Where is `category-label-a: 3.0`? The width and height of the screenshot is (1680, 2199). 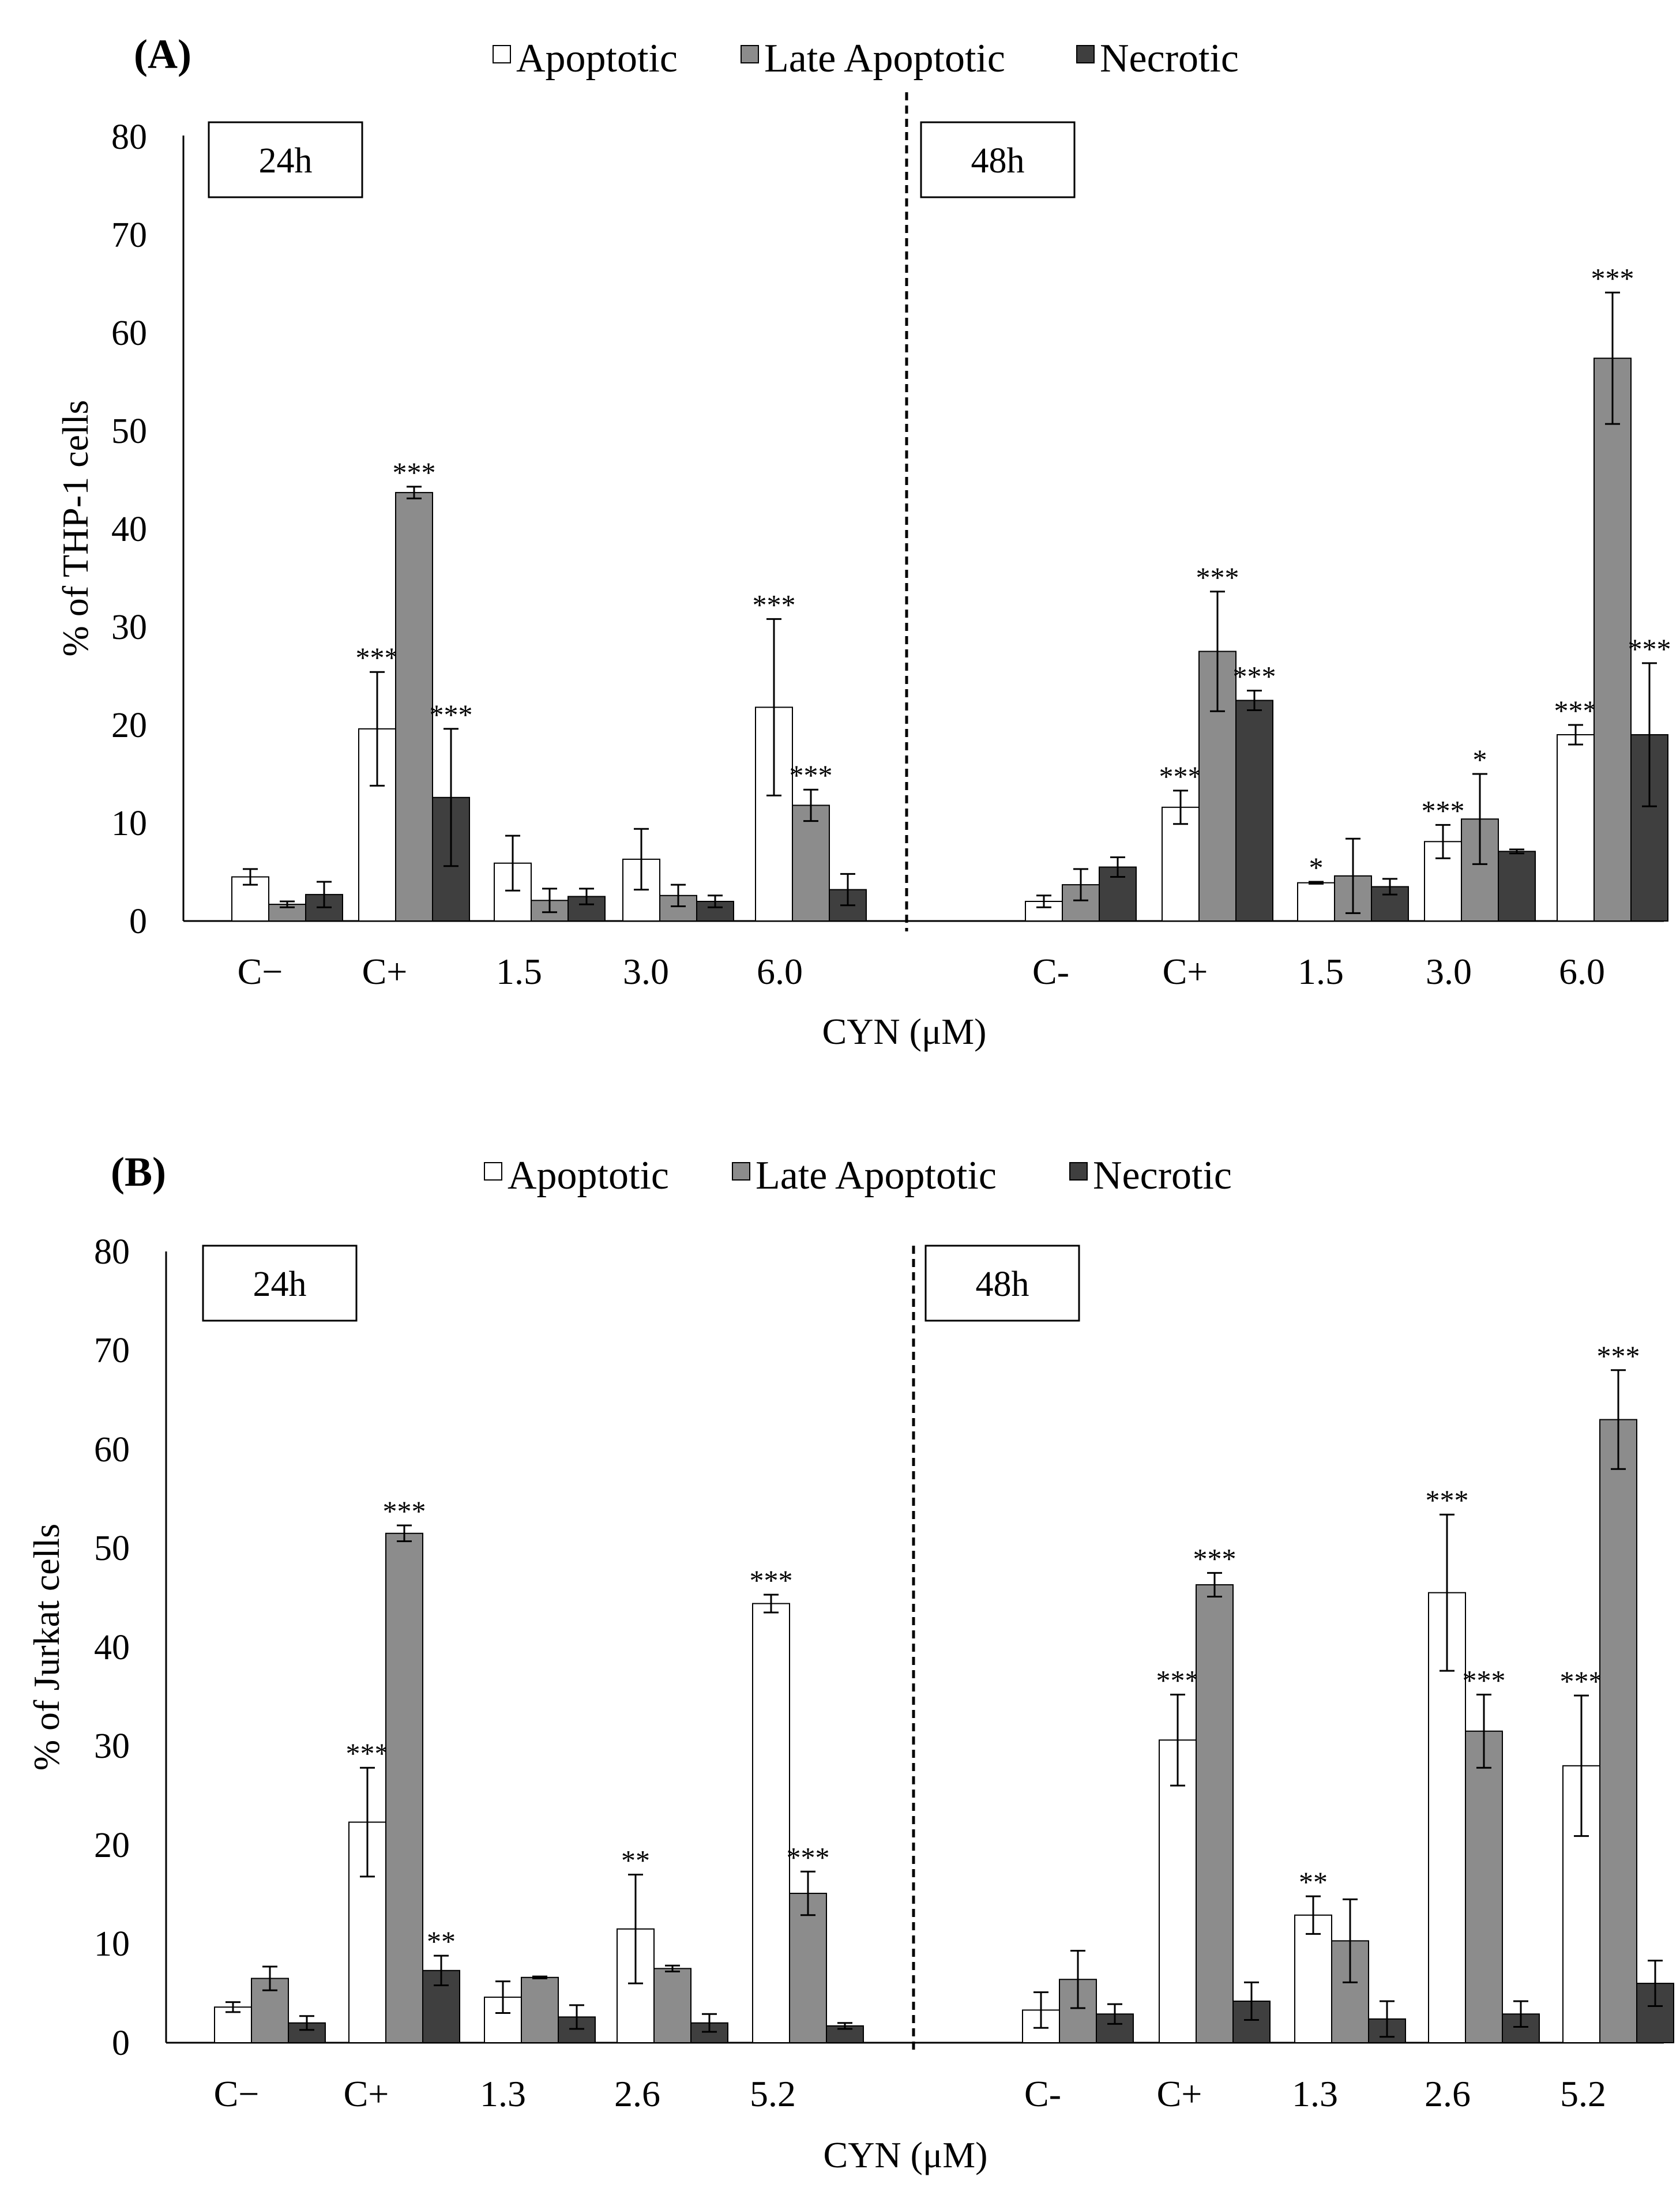 category-label-a: 3.0 is located at coordinates (1449, 971).